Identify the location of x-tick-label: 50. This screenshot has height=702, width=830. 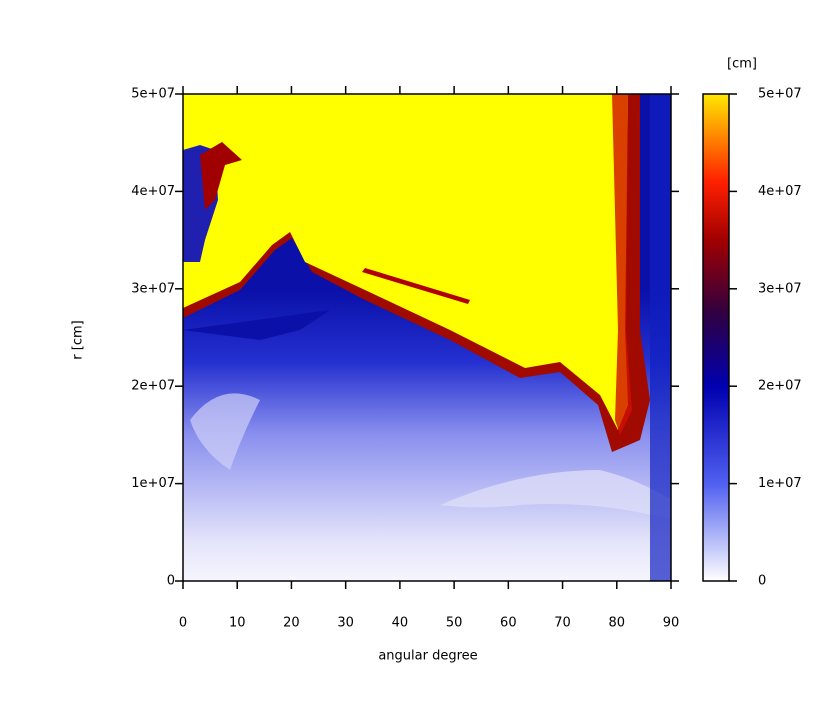
(454, 623).